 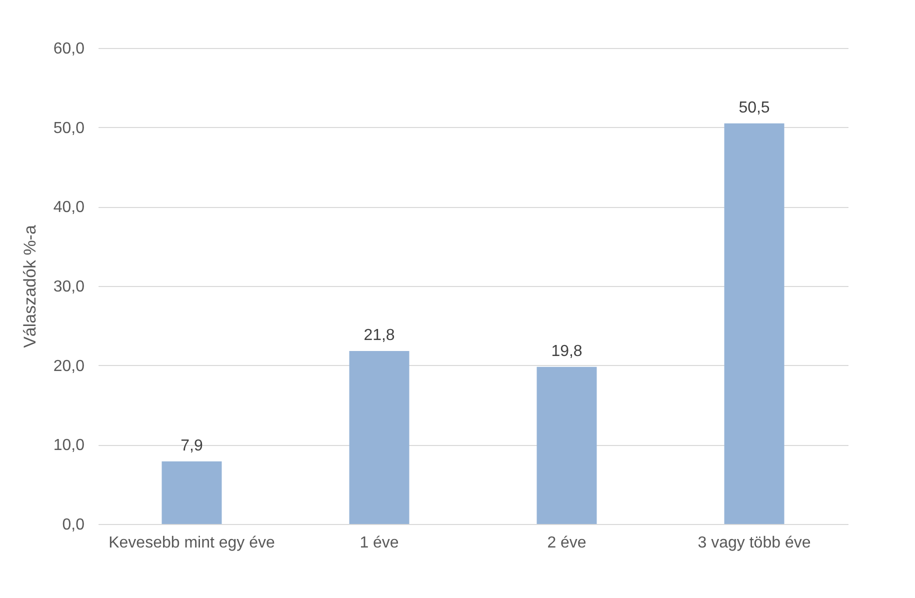 What do you see at coordinates (69, 207) in the screenshot?
I see `y-tick-label: 40,0` at bounding box center [69, 207].